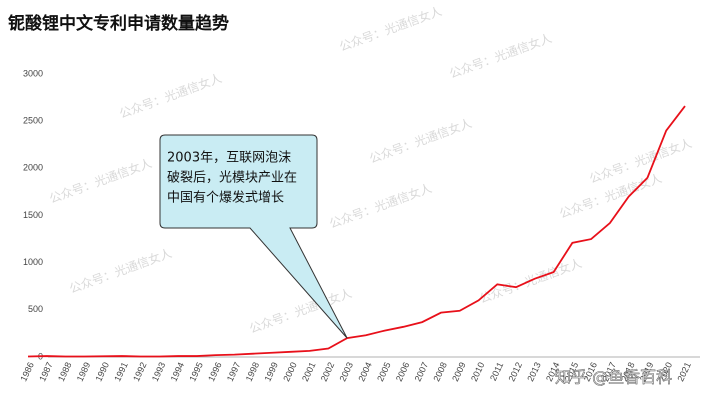 The image size is (720, 405). Describe the element at coordinates (328, 372) in the screenshot. I see `x-tick-label: 2002` at that location.